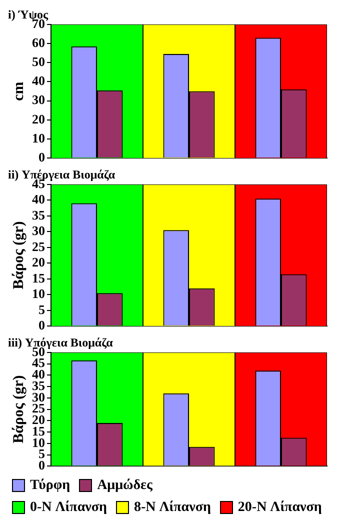 The height and width of the screenshot is (529, 341). I want to click on category-label: 20-N Λίπανση, so click(280, 507).